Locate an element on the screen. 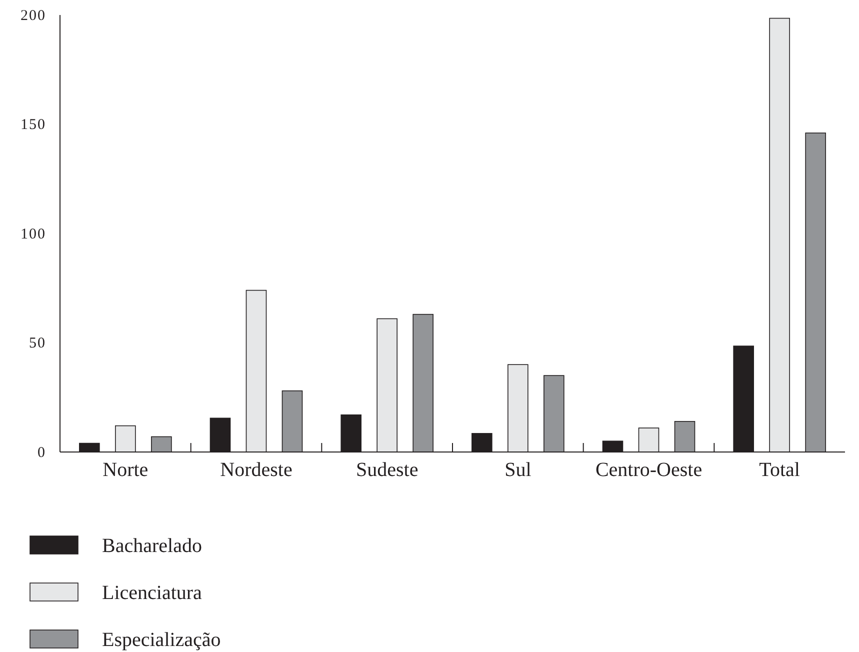  legend-label: Bacharelado is located at coordinates (152, 546).